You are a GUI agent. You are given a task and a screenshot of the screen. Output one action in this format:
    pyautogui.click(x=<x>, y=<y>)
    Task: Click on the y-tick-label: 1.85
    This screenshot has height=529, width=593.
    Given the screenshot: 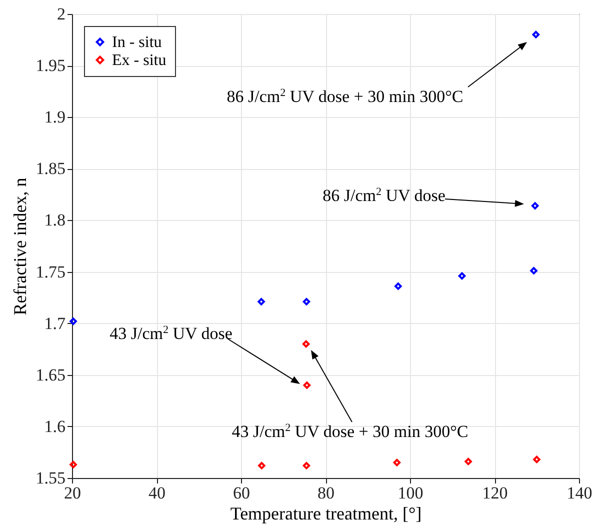 What is the action you would take?
    pyautogui.click(x=51, y=168)
    